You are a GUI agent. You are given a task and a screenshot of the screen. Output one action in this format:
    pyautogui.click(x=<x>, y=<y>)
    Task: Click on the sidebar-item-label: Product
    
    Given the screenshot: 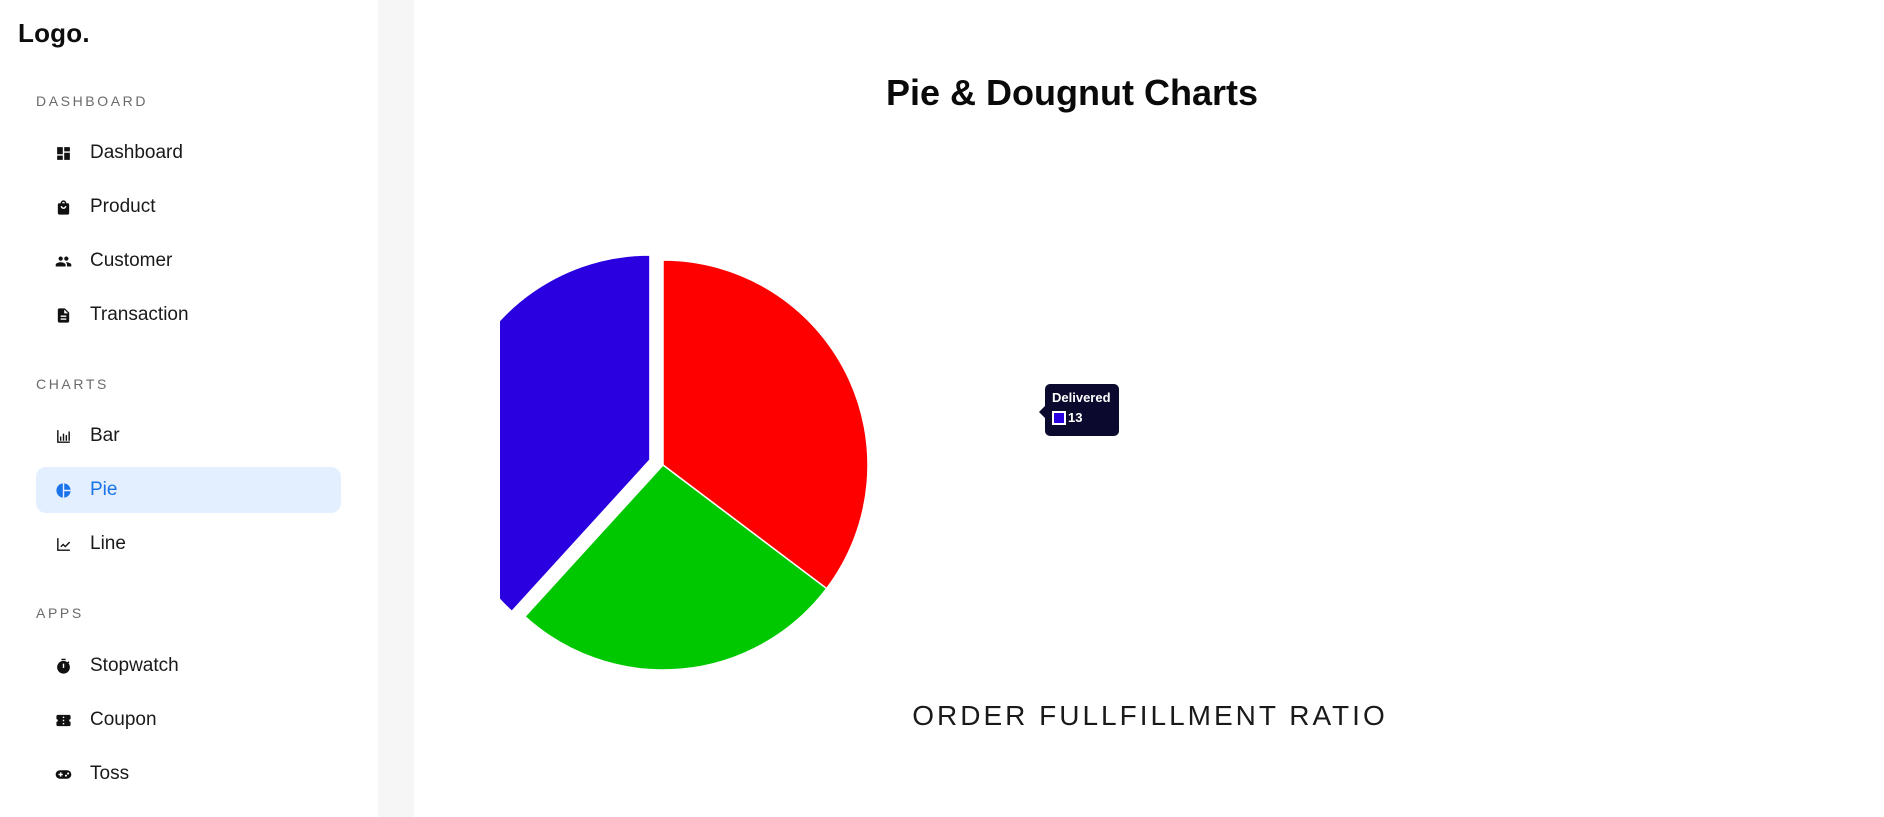 What is the action you would take?
    pyautogui.click(x=123, y=206)
    